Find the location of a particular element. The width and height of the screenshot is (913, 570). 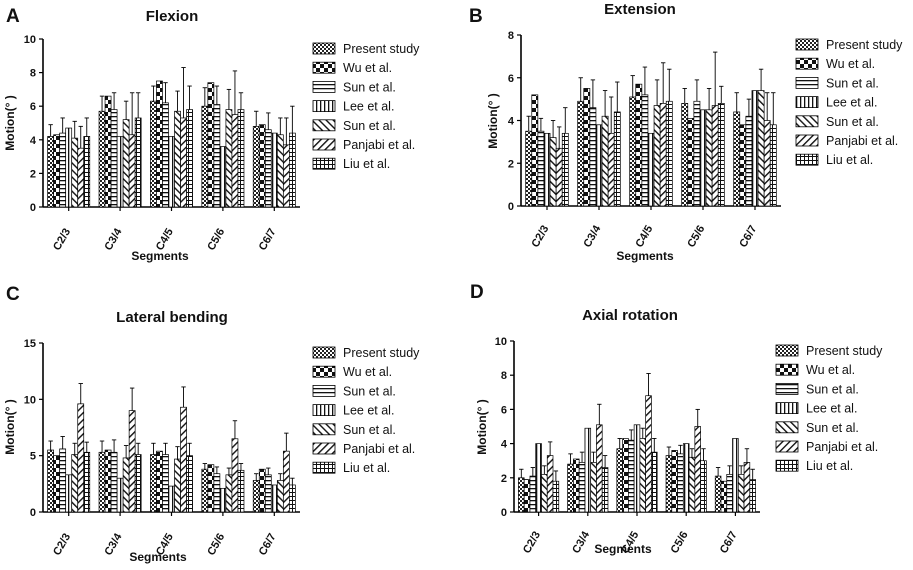

chart-title: Lateral bending is located at coordinates (172, 317).